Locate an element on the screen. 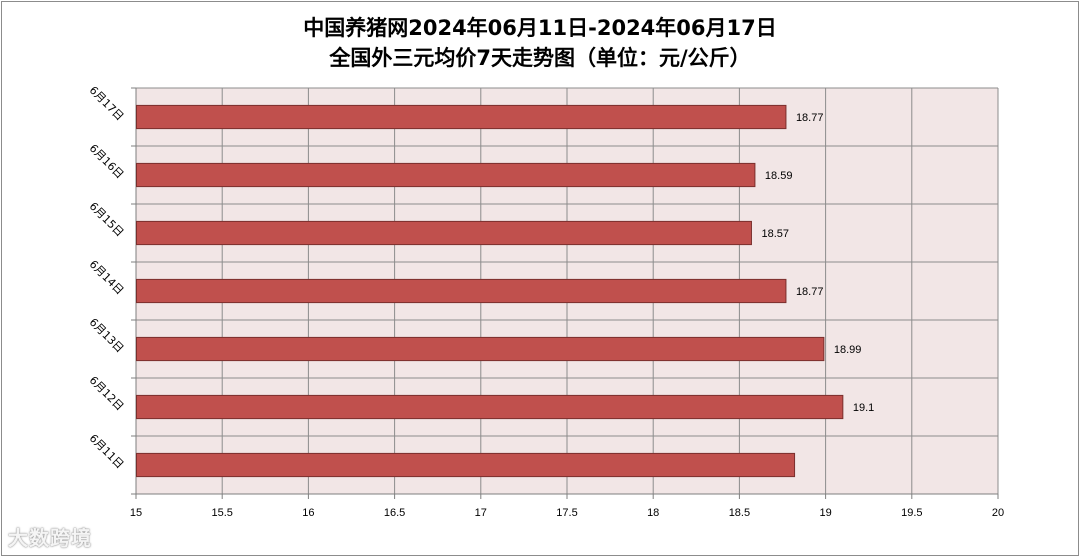  category-label: 6月17日 is located at coordinates (107, 104).